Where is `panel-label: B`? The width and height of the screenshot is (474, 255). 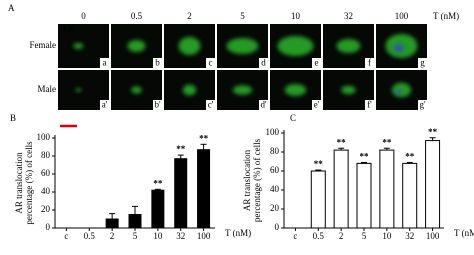 panel-label: B is located at coordinates (13, 118).